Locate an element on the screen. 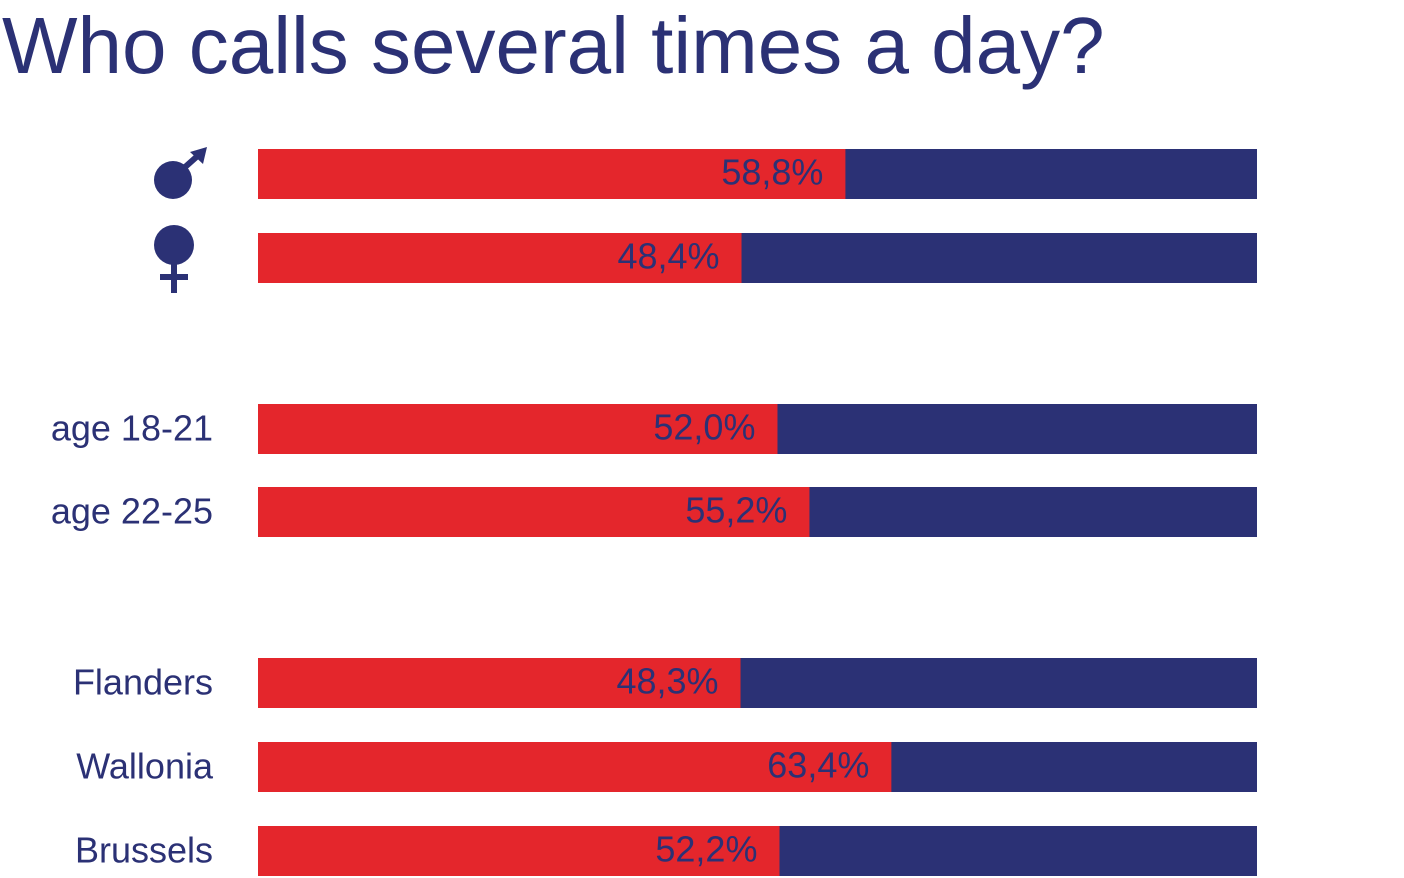  value-label: 63,4% is located at coordinates (818, 765).